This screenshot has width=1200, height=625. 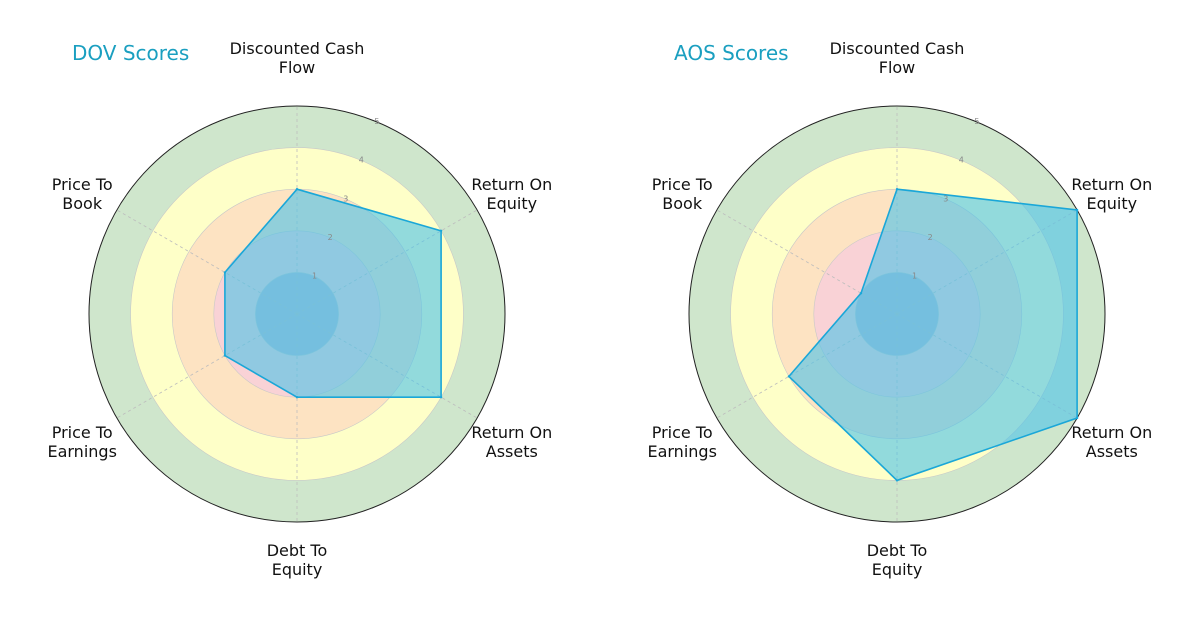 What do you see at coordinates (731, 53) in the screenshot?
I see `chart-title: AOS Scores` at bounding box center [731, 53].